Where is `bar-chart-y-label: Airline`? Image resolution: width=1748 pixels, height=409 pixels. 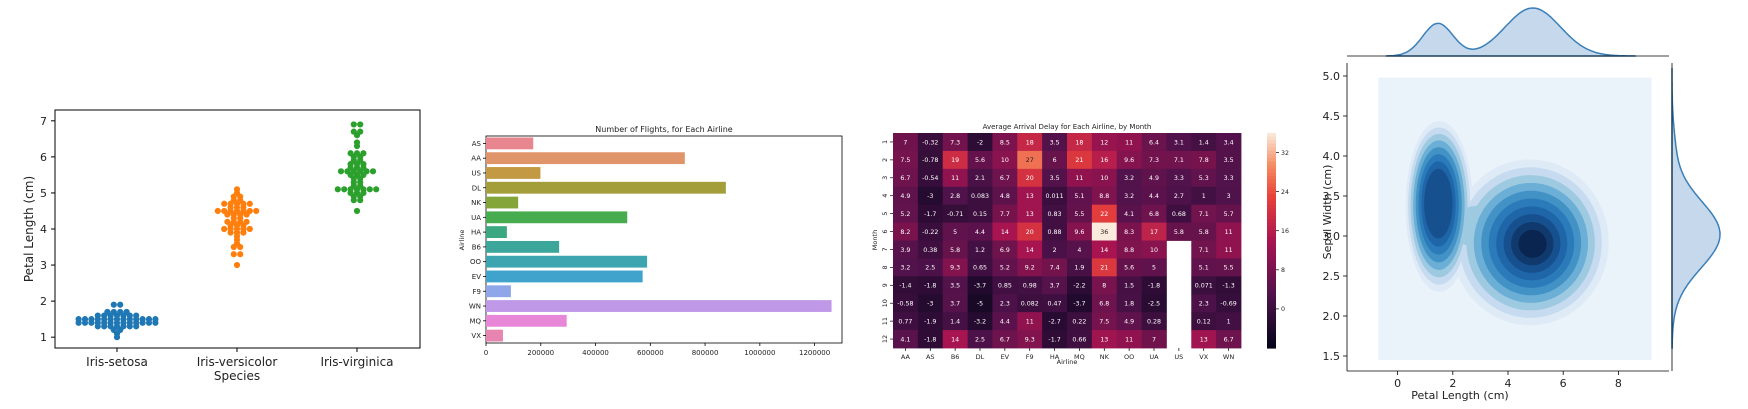 bar-chart-y-label: Airline is located at coordinates (462, 240).